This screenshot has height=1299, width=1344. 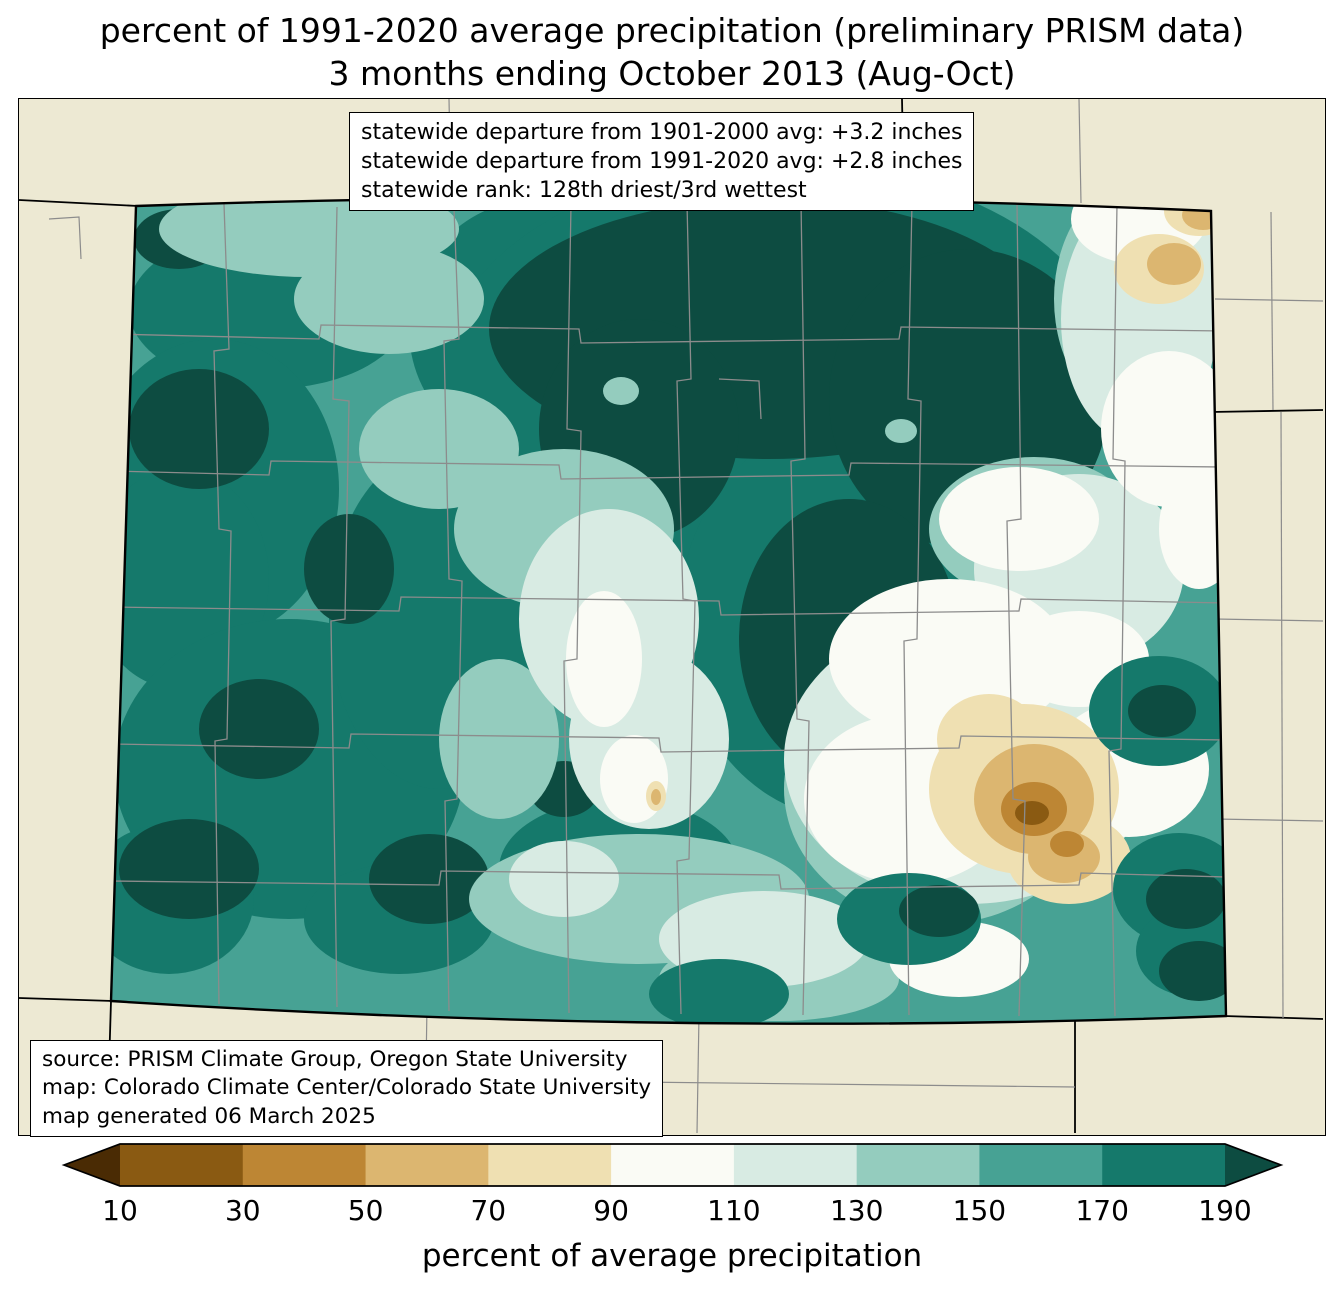 I want to click on colorbar-outline, so click(x=672, y=1165).